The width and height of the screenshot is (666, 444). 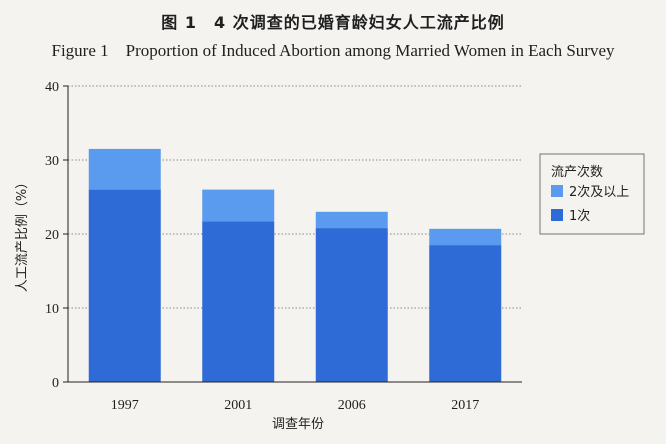 I want to click on legend-box, so click(x=592, y=194).